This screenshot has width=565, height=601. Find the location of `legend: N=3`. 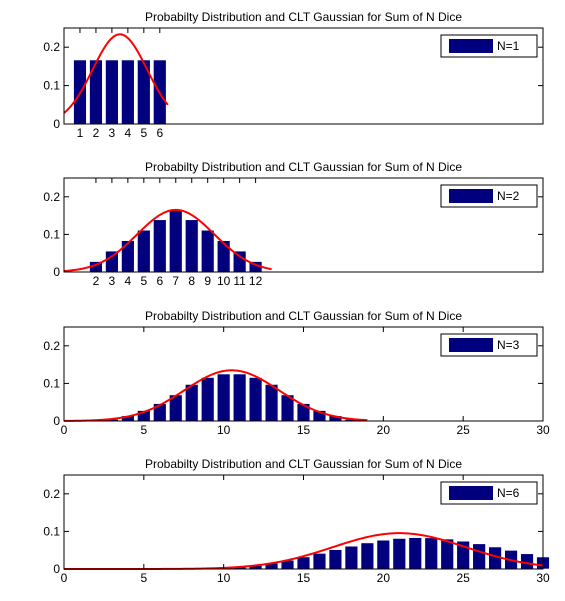

legend: N=3 is located at coordinates (489, 345).